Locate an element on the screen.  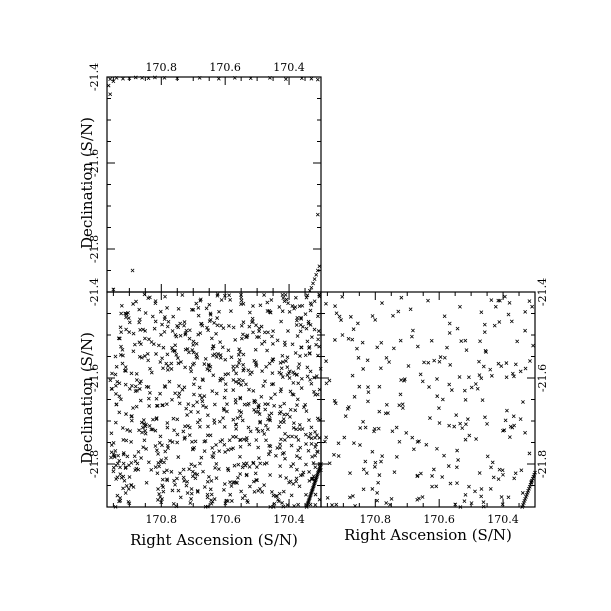
x-axis-title-bottom-right: Right Ascension (S/N) is located at coordinates (428, 535).